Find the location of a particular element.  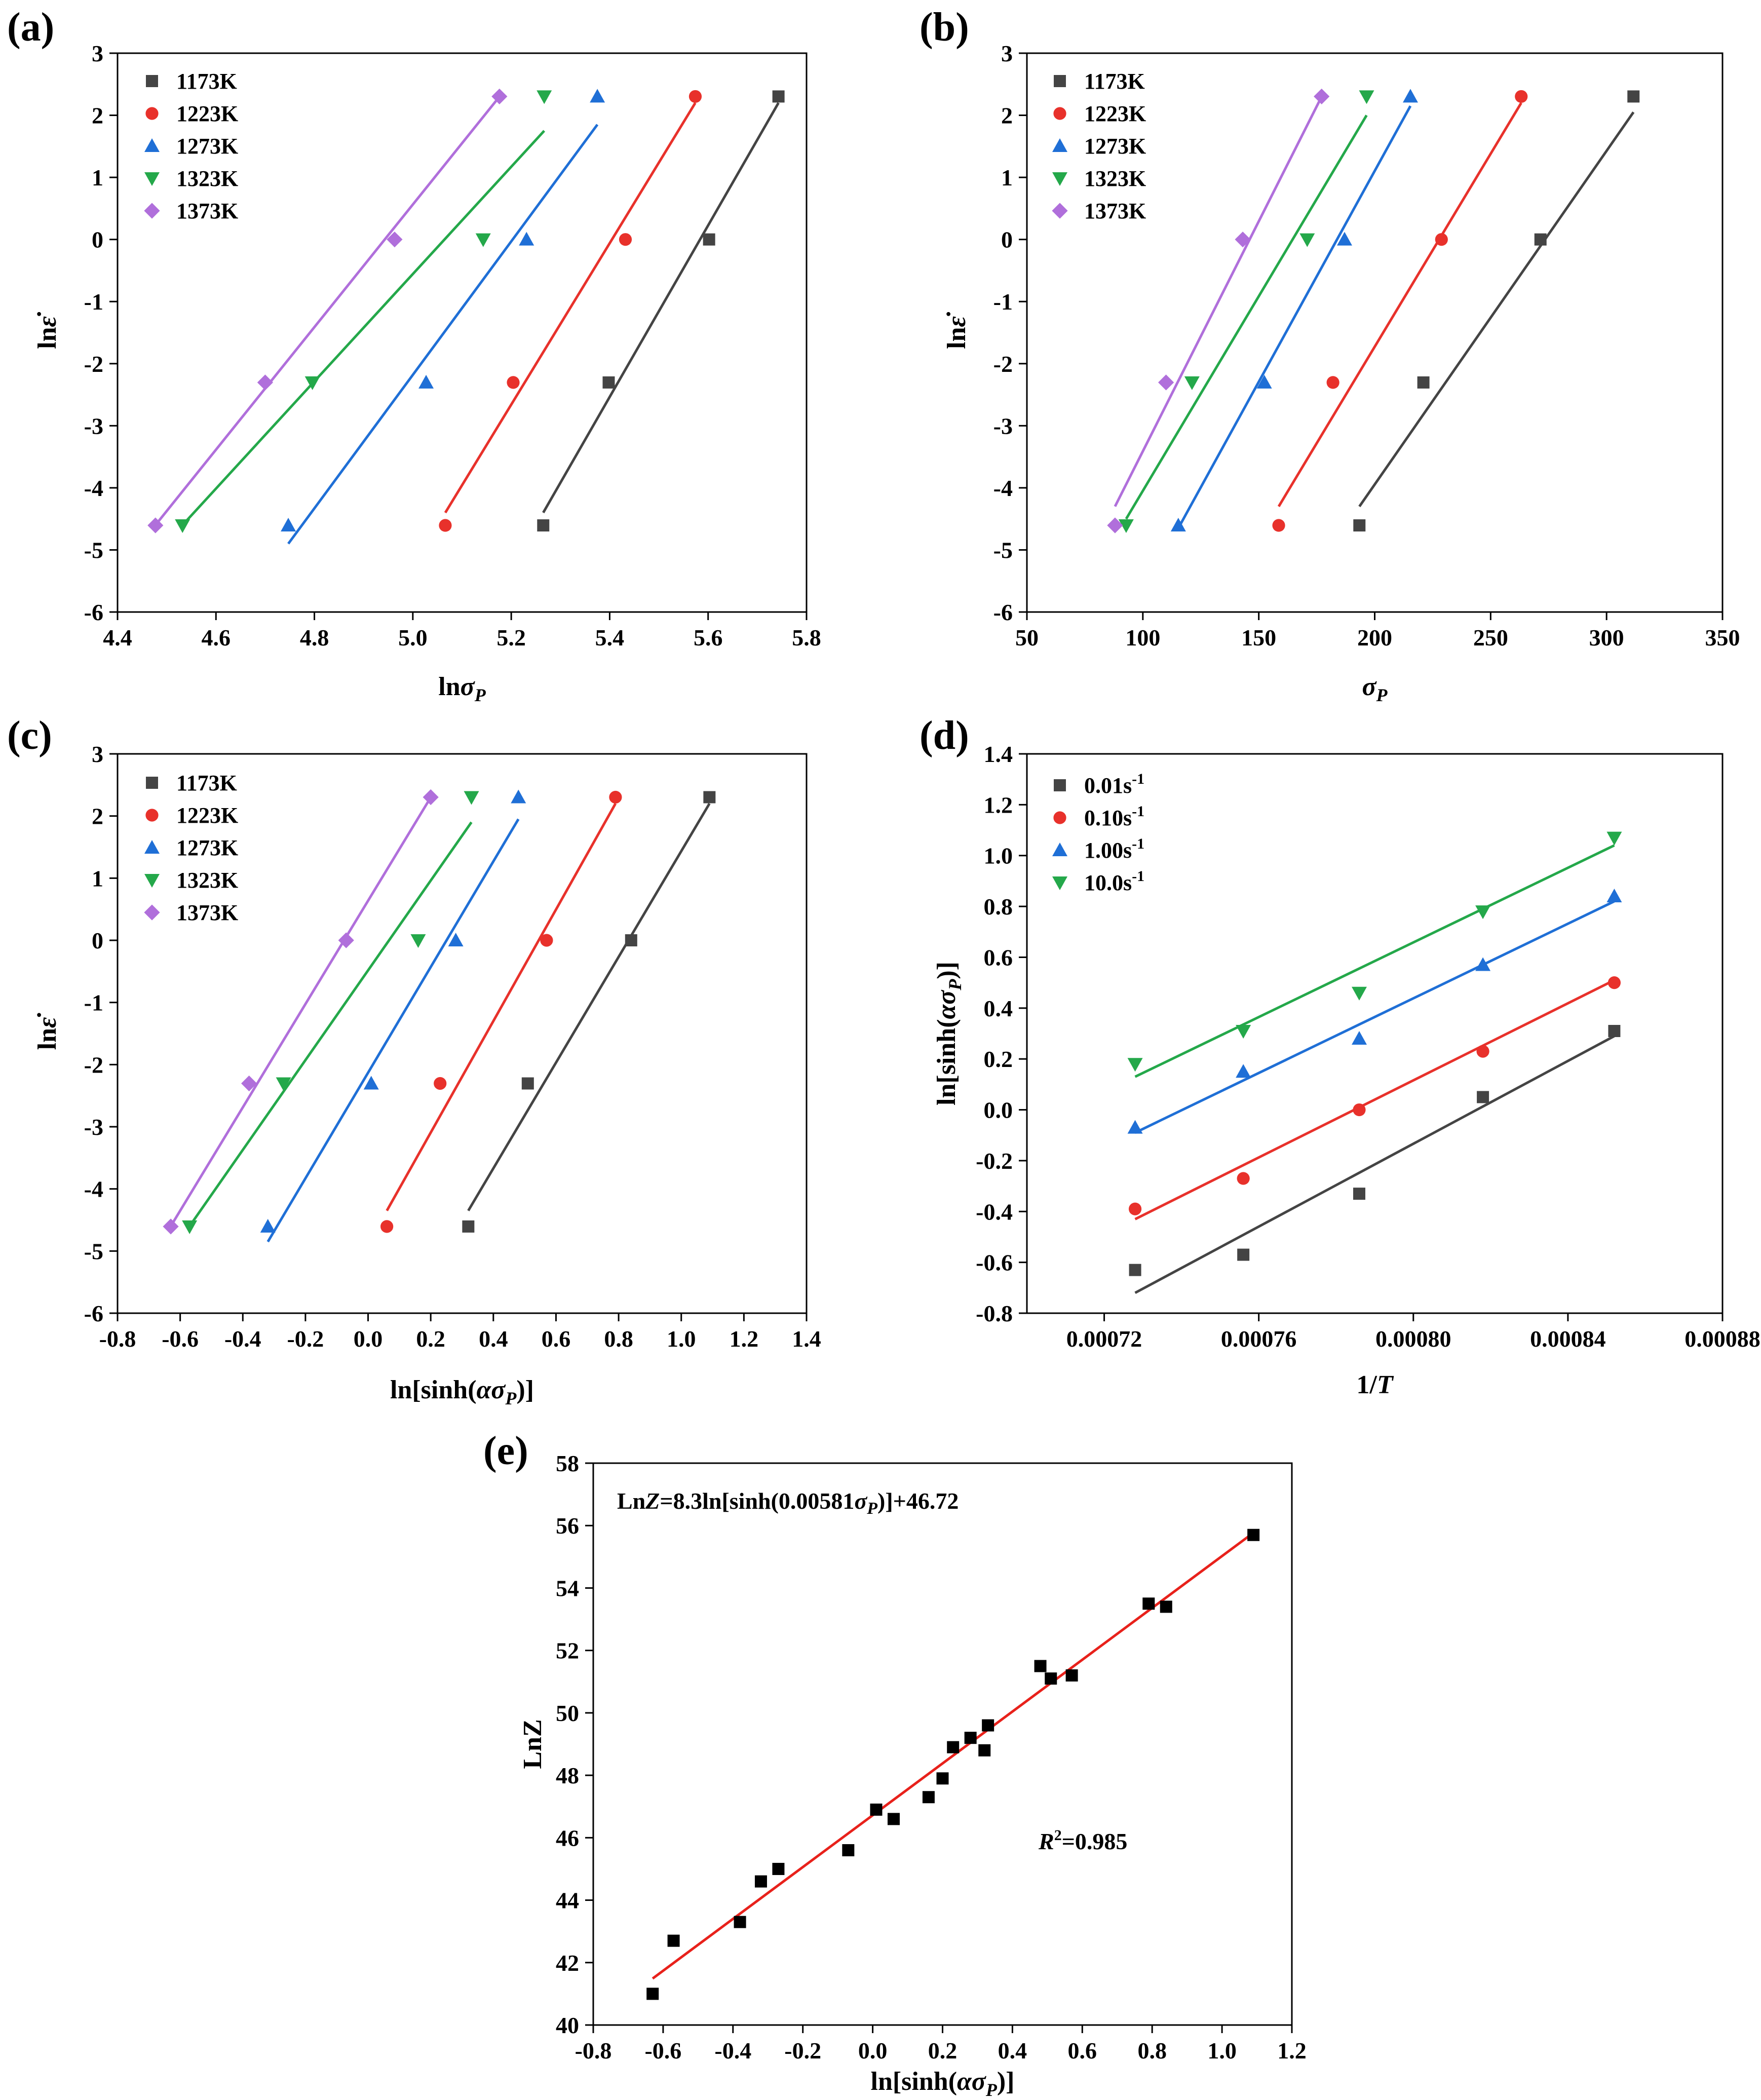

x-tick-label: 0.4 is located at coordinates (493, 1339).